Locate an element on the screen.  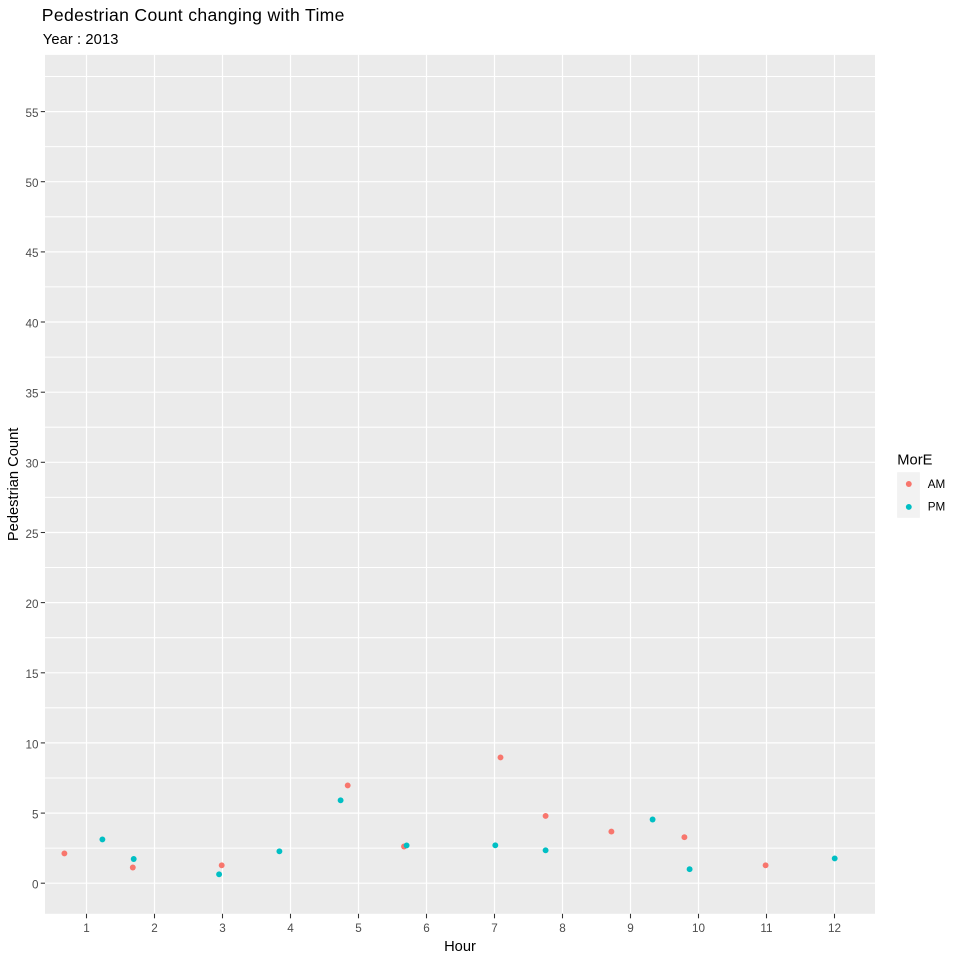
svg-text: 11 is located at coordinates (766, 928).